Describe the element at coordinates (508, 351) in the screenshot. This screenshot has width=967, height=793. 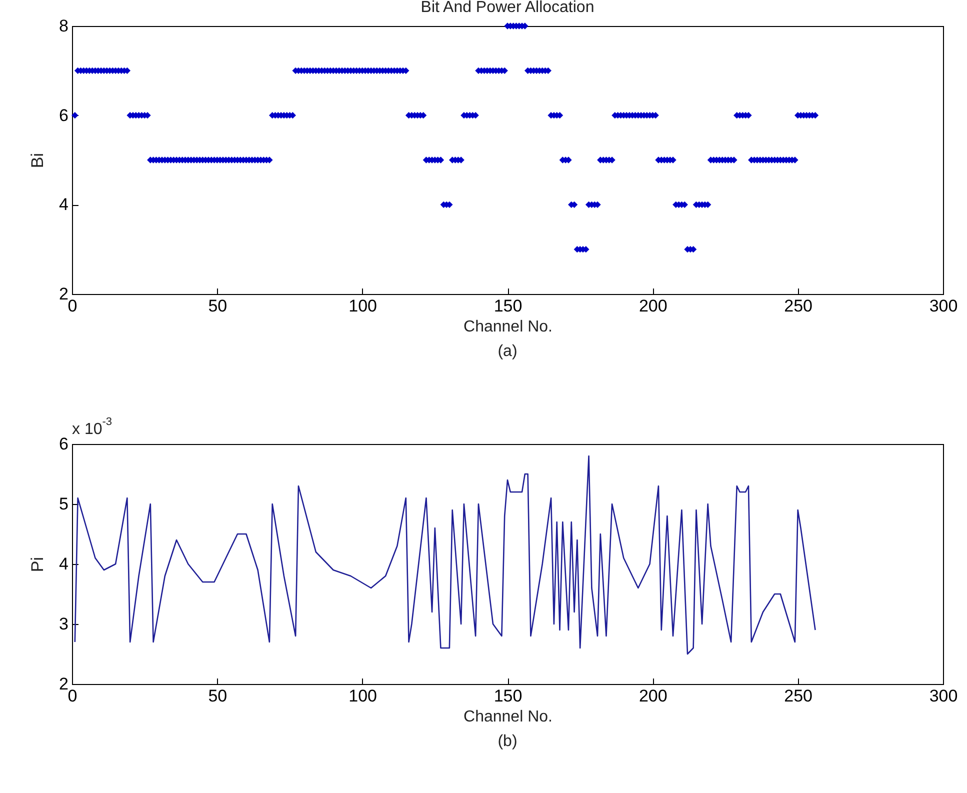
I see `text: (a)` at that location.